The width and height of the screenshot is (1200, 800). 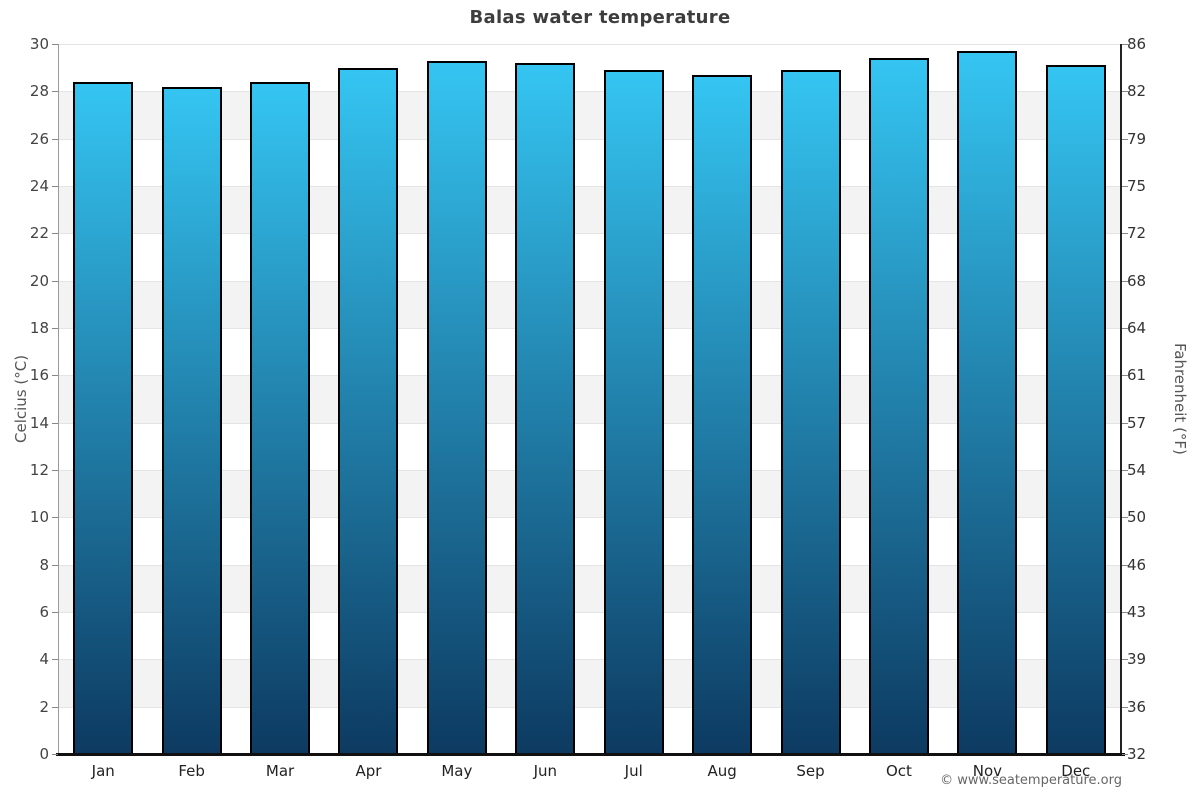 I want to click on fahrenheit-tick-54: 54, so click(x=1137, y=470).